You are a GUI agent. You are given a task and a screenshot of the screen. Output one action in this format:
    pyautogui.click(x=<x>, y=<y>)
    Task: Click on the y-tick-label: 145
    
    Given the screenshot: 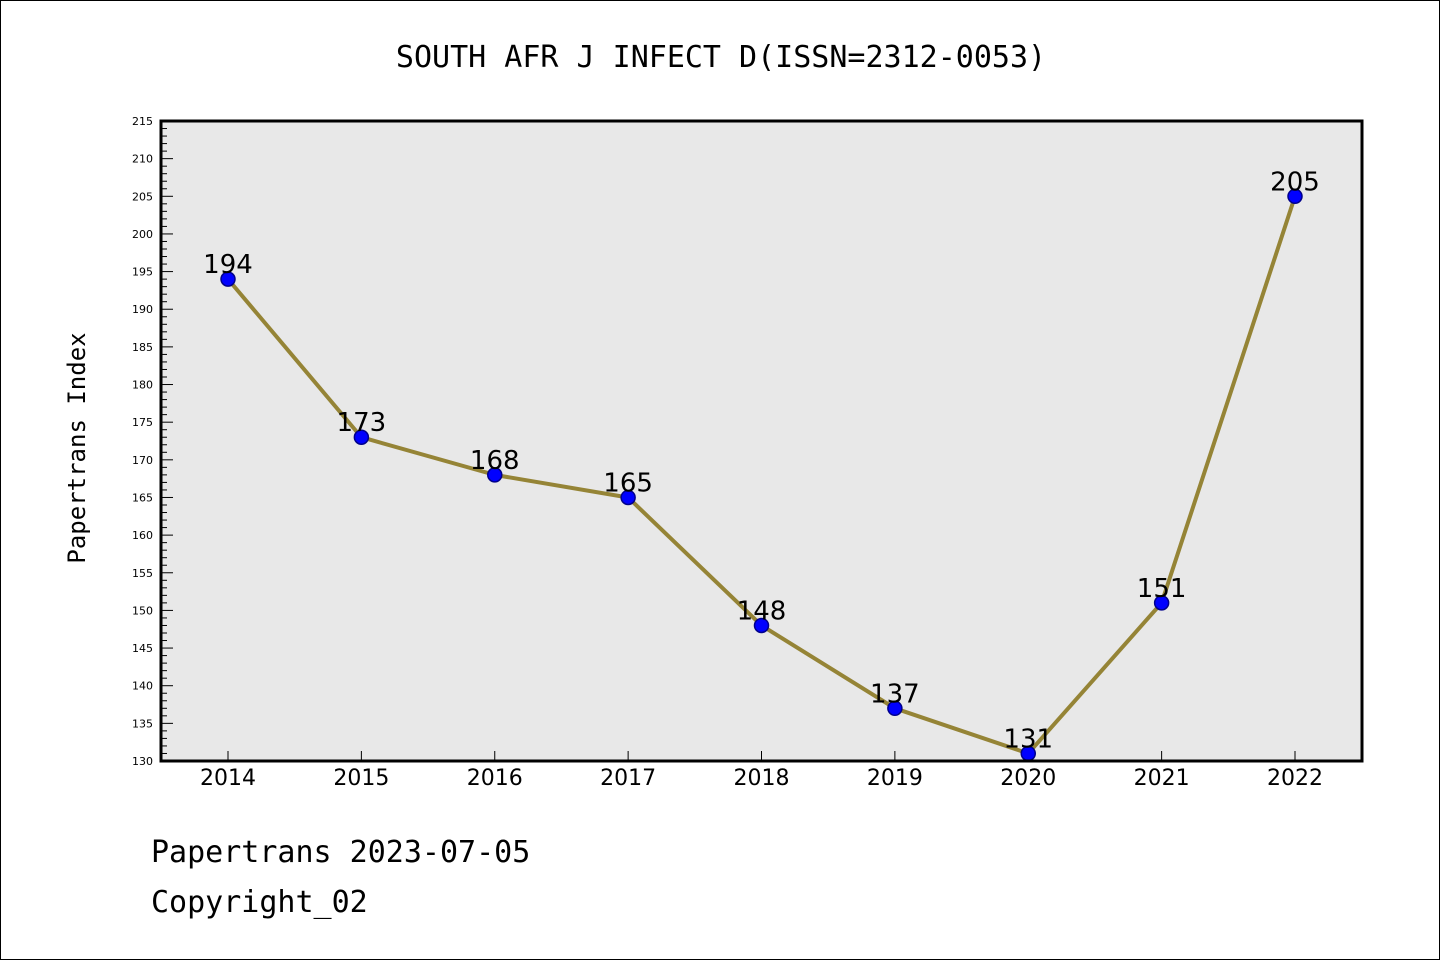 What is the action you would take?
    pyautogui.click(x=142, y=648)
    